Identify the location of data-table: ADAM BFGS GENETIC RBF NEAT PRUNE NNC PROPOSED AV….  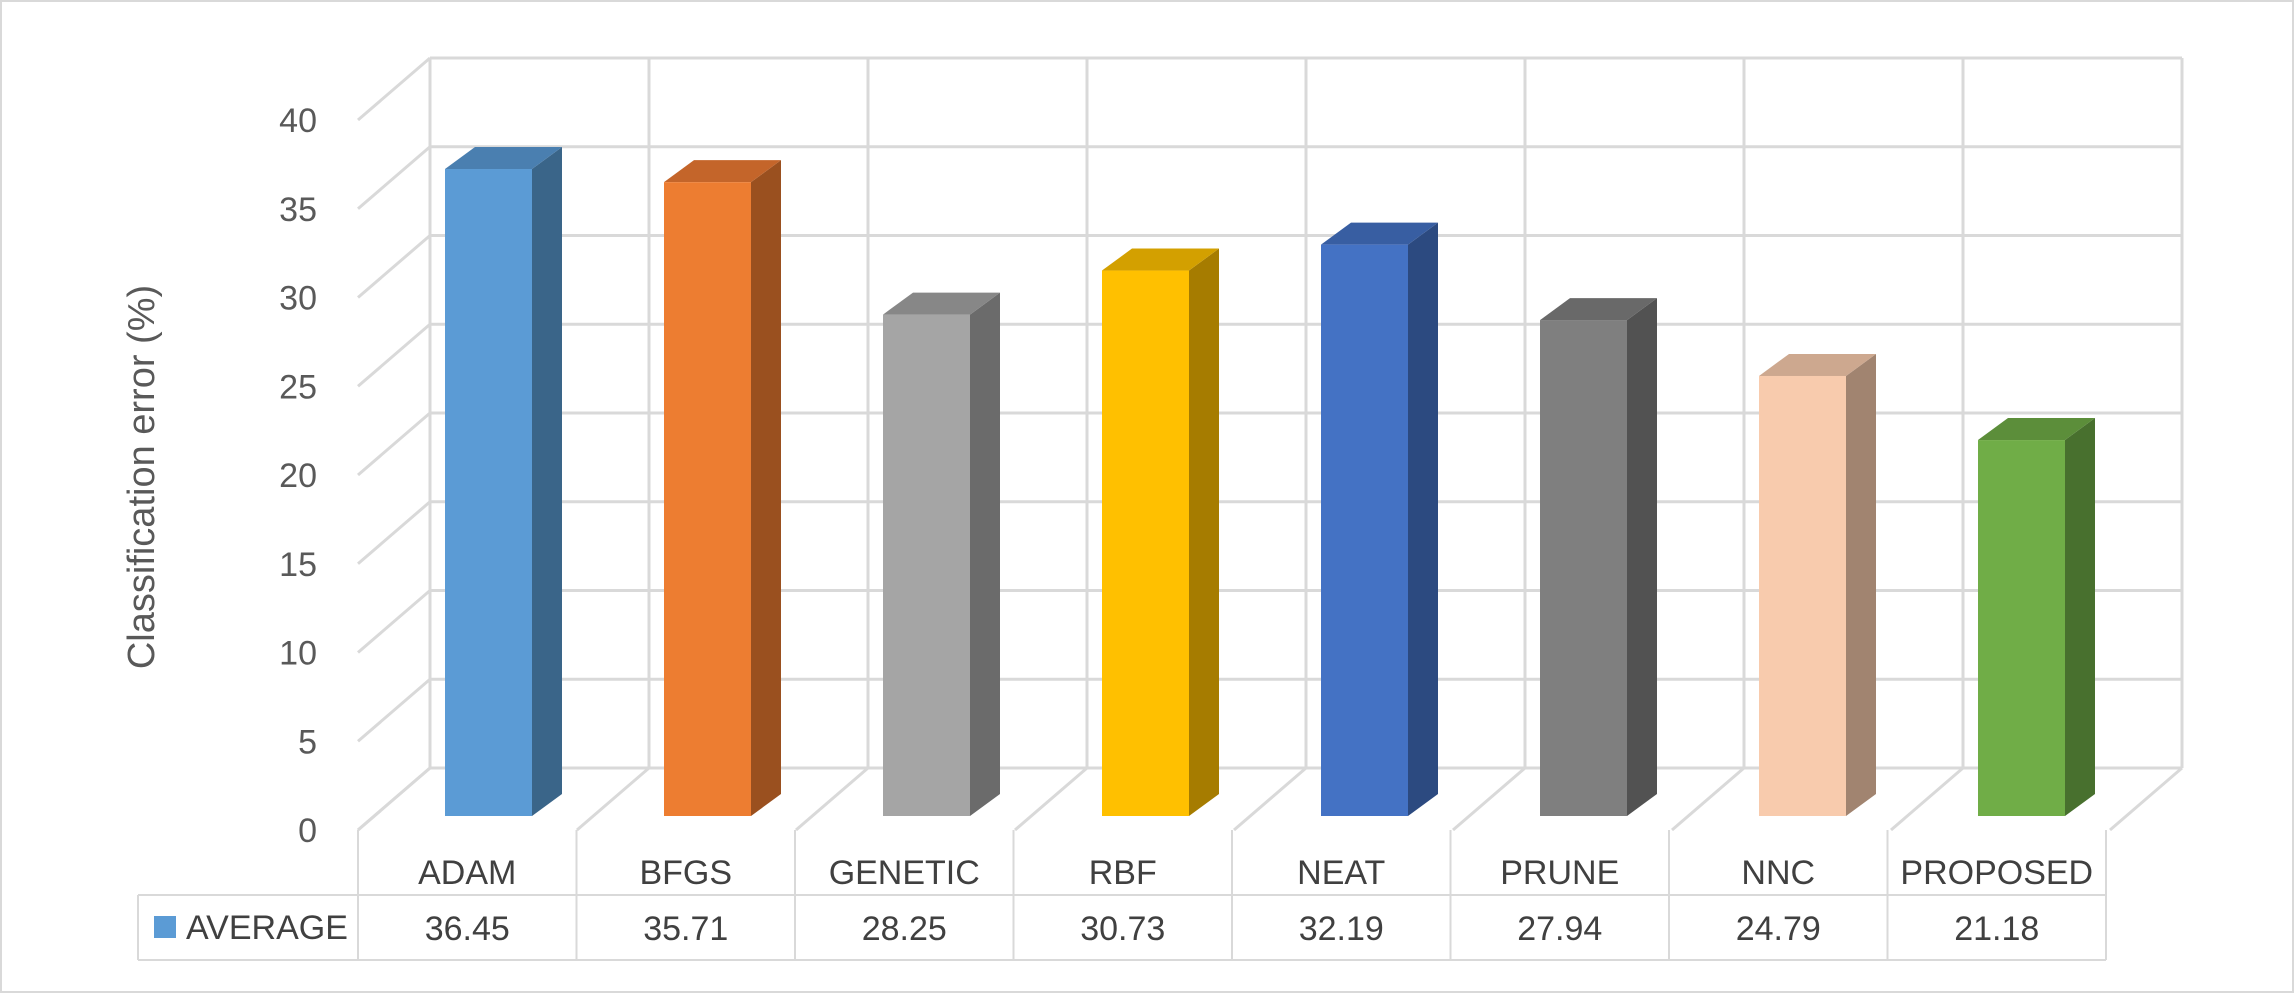
(1122, 895).